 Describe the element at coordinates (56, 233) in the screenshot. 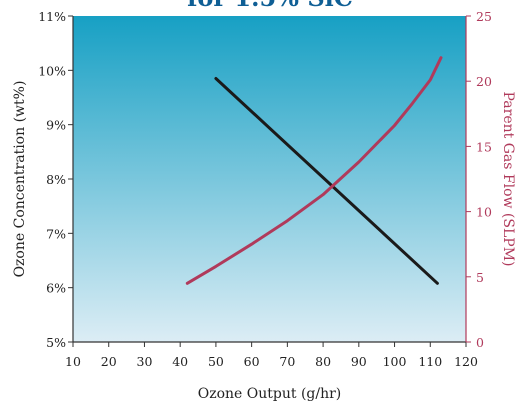

I see `left-y-tick-label: 7%` at that location.